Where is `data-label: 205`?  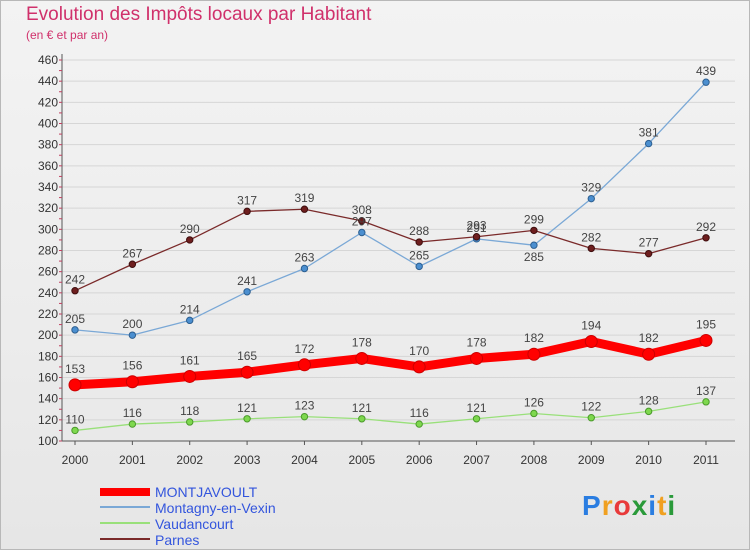 data-label: 205 is located at coordinates (75, 319).